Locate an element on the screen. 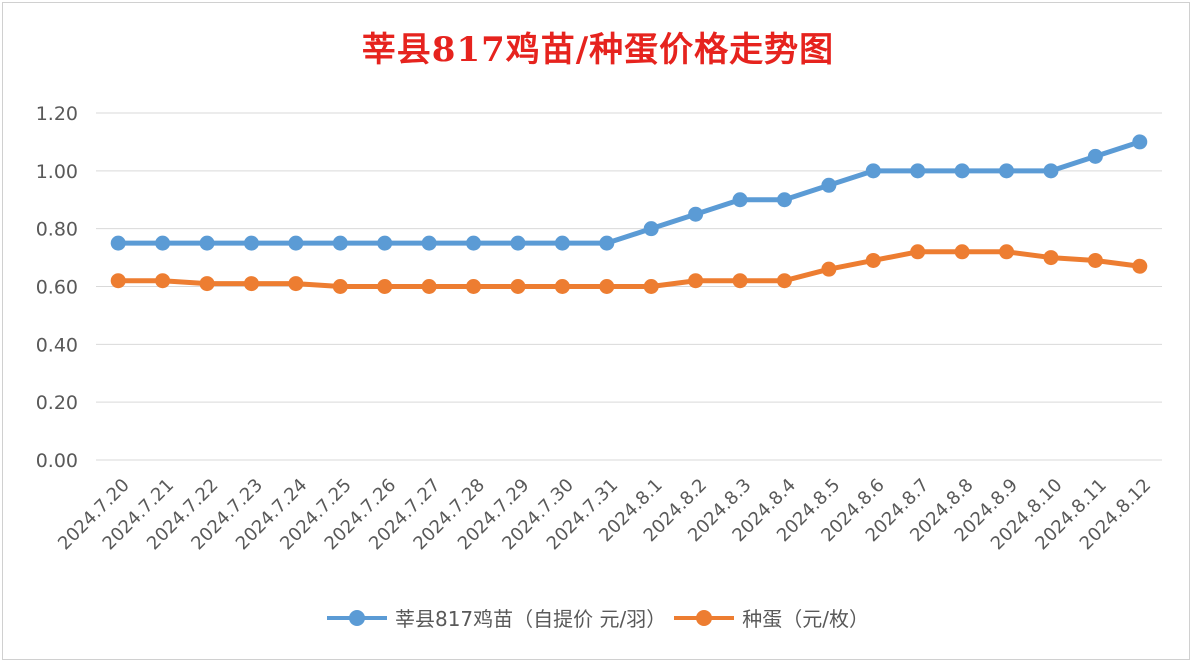 This screenshot has width=1196, height=666. legend-item-chicks: 莘县817鸡苗（自提价 元/羽） is located at coordinates (496, 617).